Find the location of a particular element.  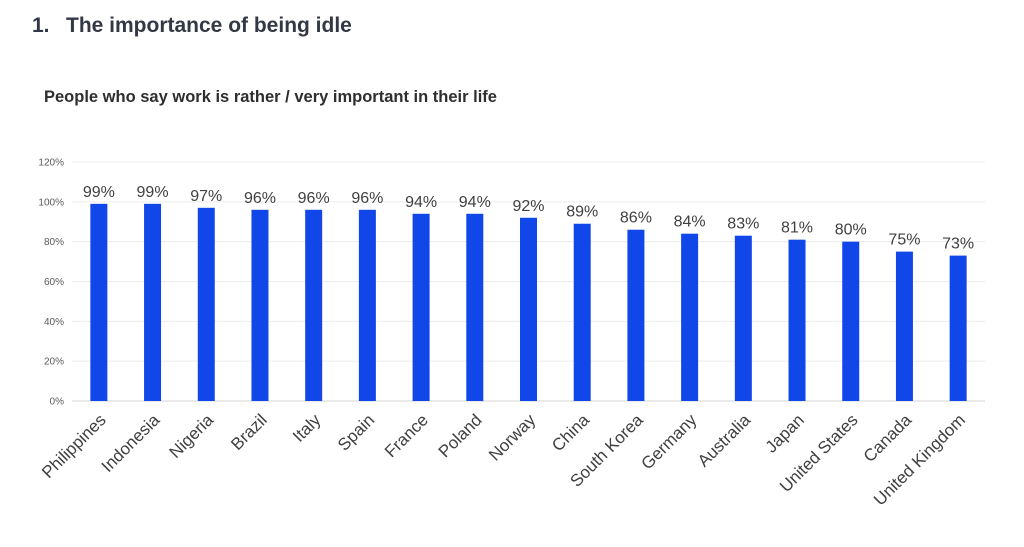

data-label: 89% is located at coordinates (582, 212).